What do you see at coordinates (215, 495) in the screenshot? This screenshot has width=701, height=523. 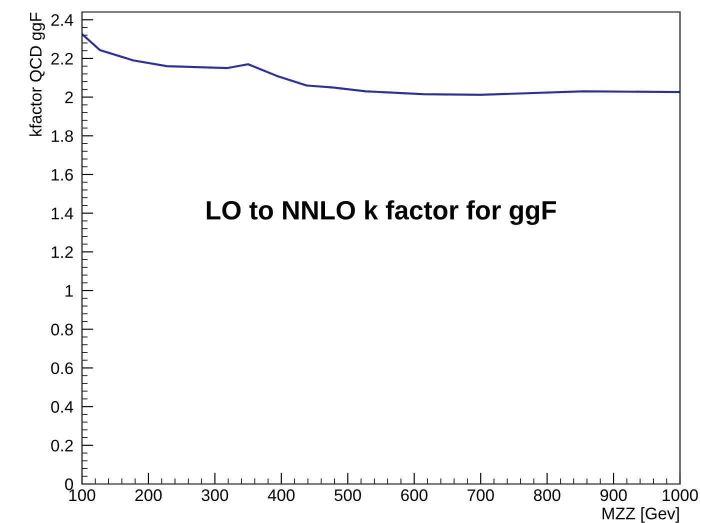 I see `x-tick-label: 300` at bounding box center [215, 495].